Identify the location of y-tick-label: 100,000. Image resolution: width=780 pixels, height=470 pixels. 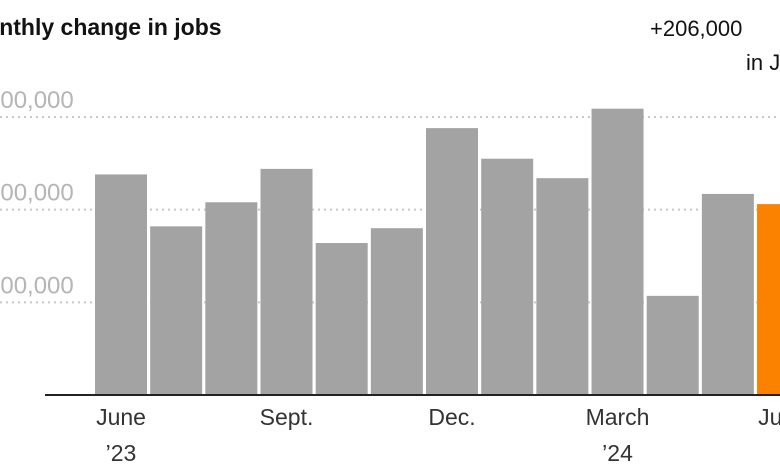
(37, 285).